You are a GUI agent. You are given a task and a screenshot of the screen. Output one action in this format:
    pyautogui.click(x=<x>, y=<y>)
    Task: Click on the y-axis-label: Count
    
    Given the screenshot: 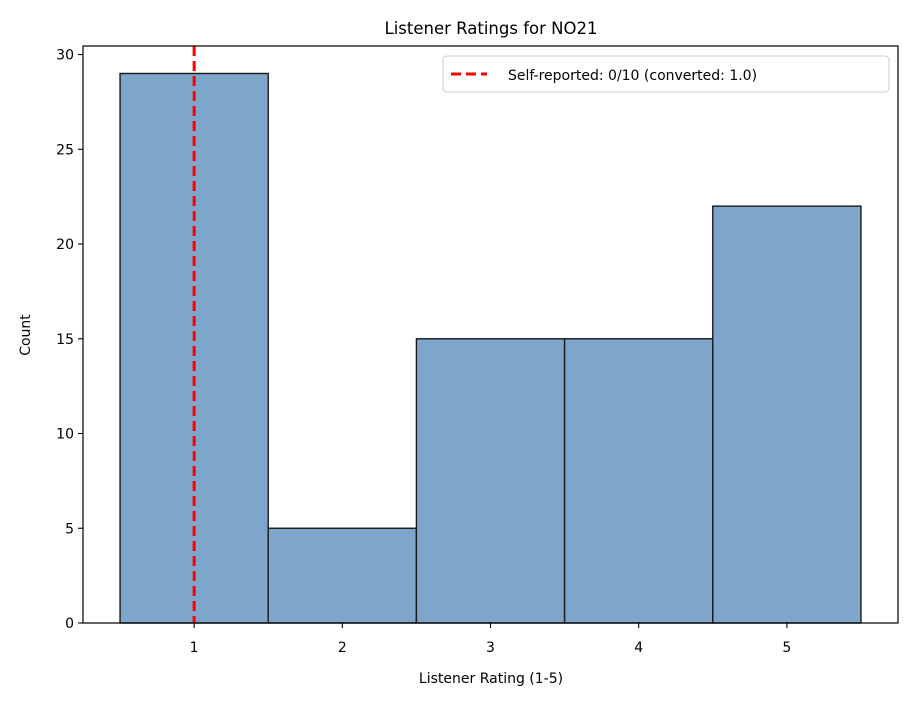 What is the action you would take?
    pyautogui.click(x=26, y=335)
    